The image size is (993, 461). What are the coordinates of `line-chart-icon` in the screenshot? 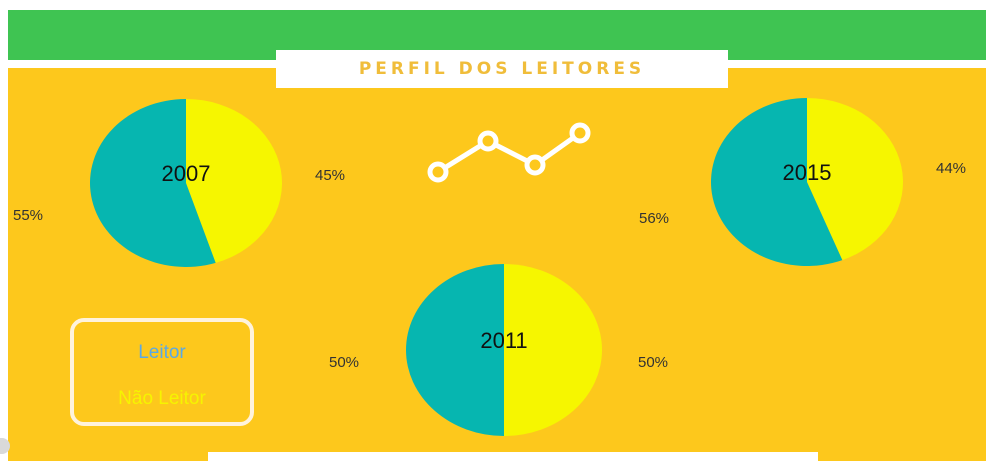 It's located at (509, 152).